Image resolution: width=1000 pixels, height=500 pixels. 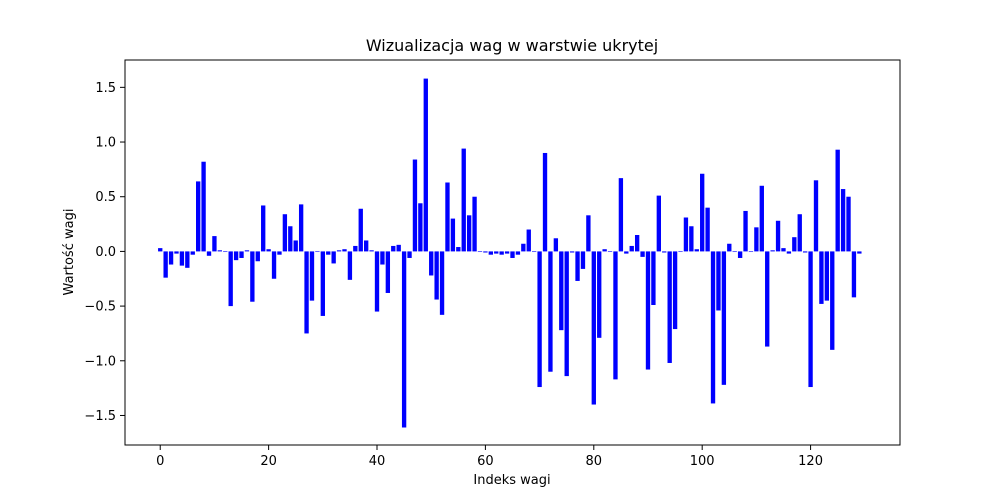 I want to click on y-axis-ticks: −1.5 −1.0 −0.5 0.0 0.5 1.0 1.5, so click(x=104, y=252).